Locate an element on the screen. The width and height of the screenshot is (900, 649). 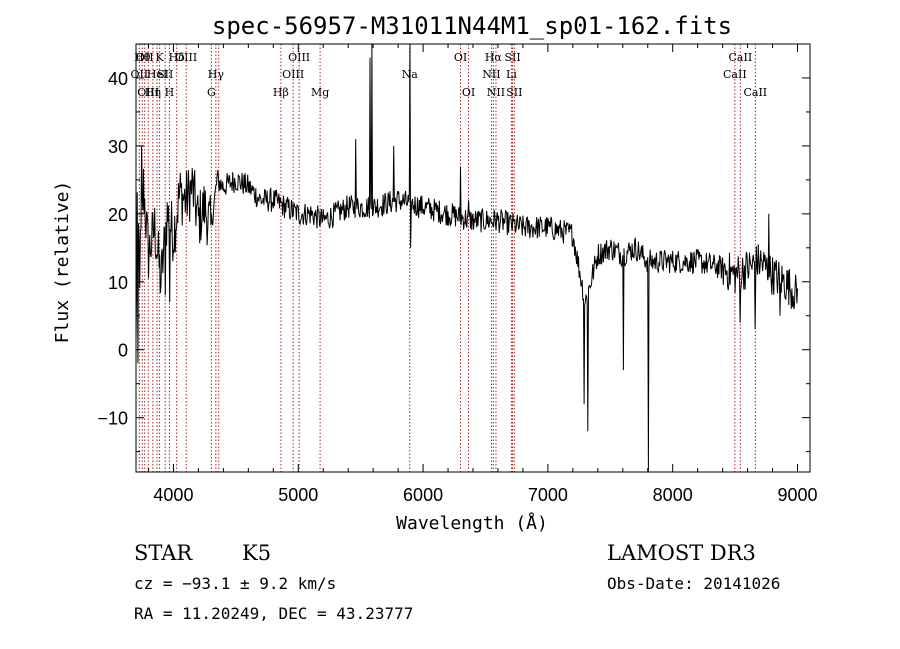
spectral-line-label: Hβ is located at coordinates (281, 92).